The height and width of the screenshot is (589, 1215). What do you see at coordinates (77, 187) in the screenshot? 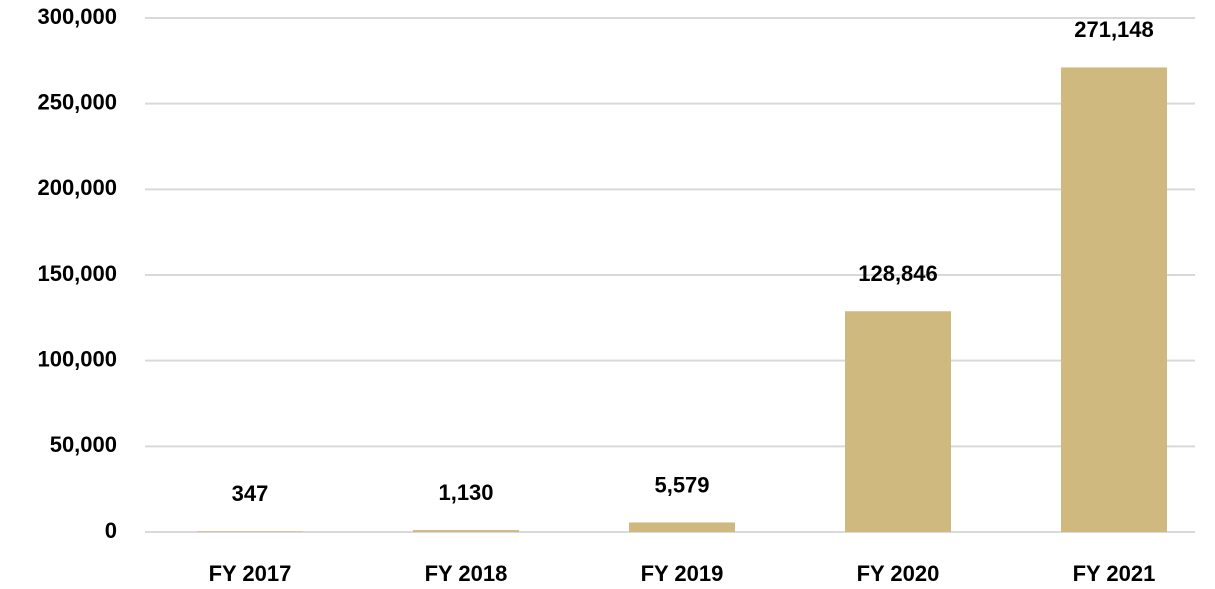
I see `y-tick-label: 200,000` at bounding box center [77, 187].